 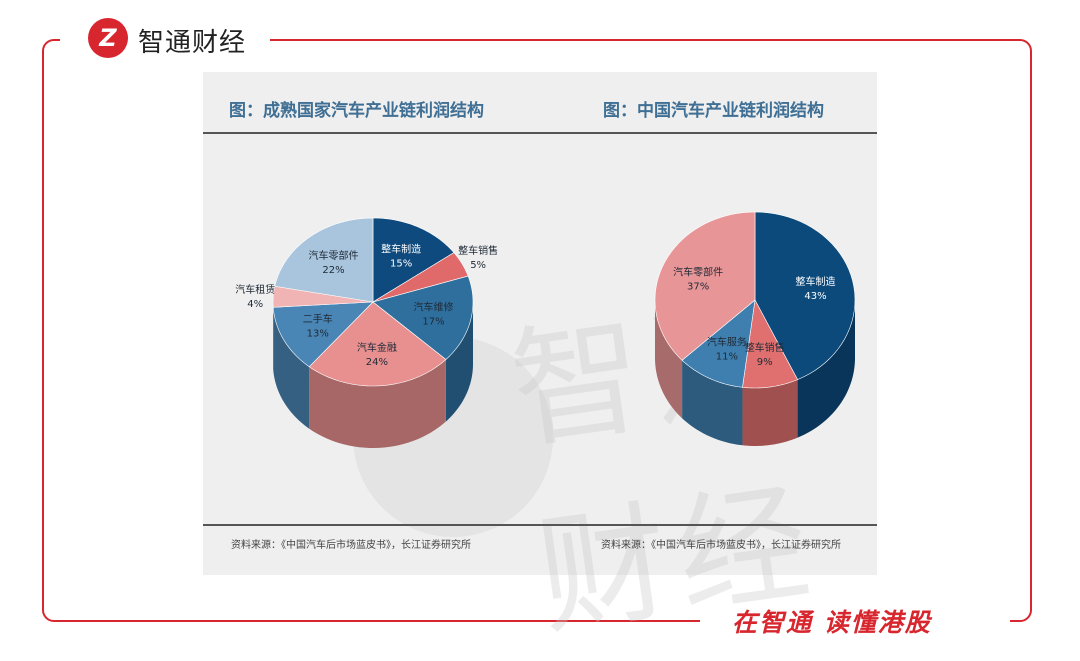 What do you see at coordinates (727, 342) in the screenshot?
I see `slice-label: 汽车服务` at bounding box center [727, 342].